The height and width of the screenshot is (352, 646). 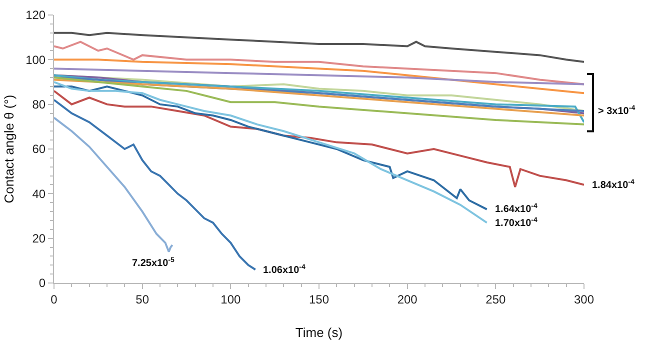 What do you see at coordinates (42, 283) in the screenshot?
I see `y-tick-label: 0` at bounding box center [42, 283].